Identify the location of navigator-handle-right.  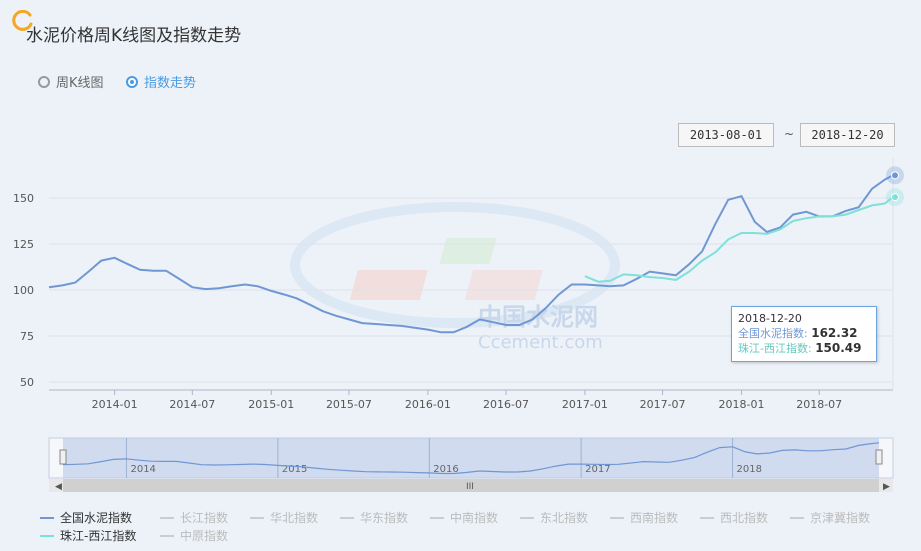
(879, 457).